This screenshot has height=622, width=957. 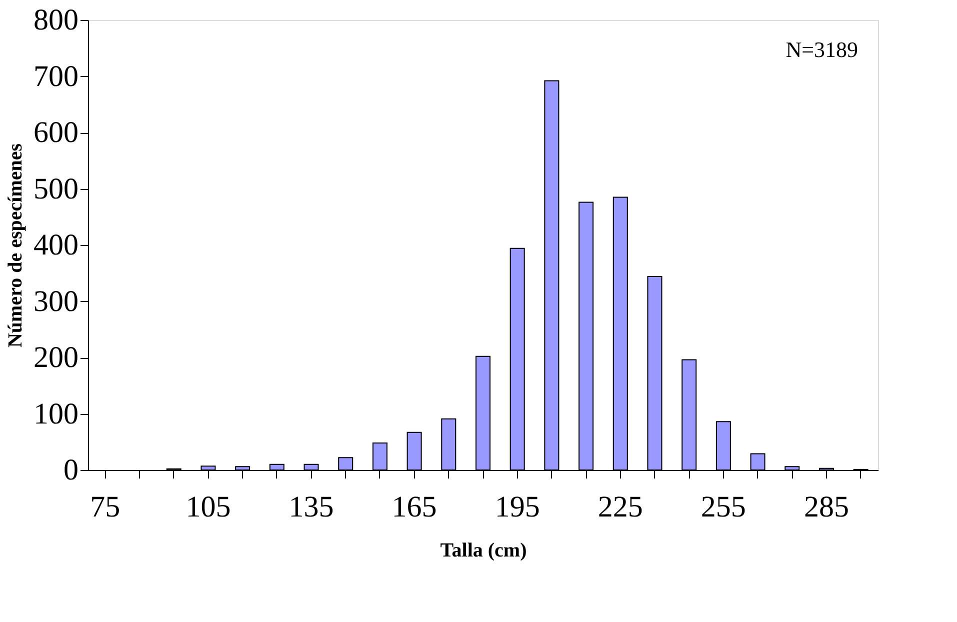 What do you see at coordinates (208, 507) in the screenshot?
I see `x-tick-label: 105` at bounding box center [208, 507].